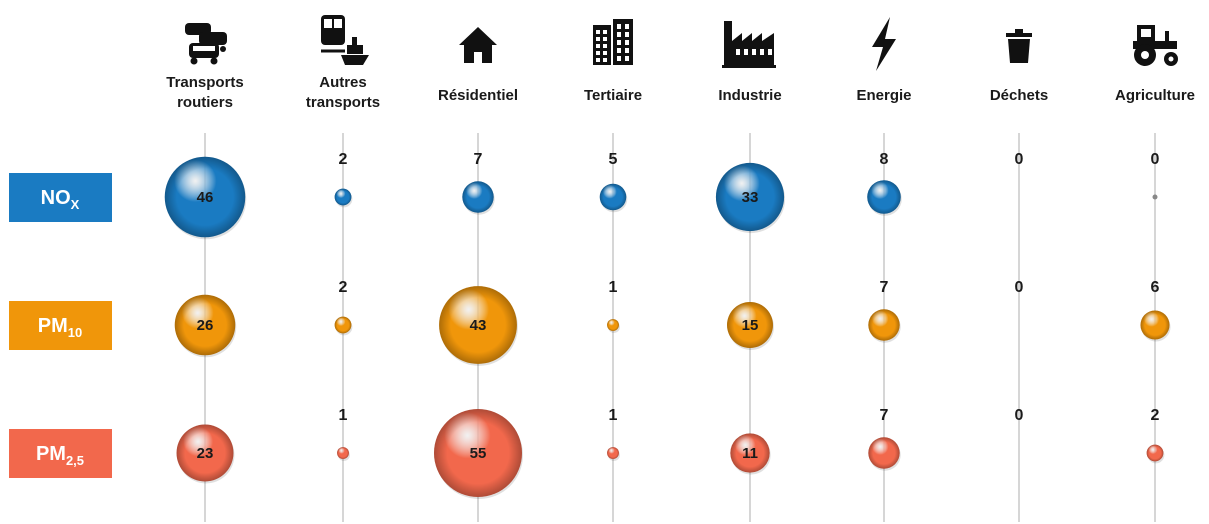  I want to click on pollutant-subscript: 2,5, so click(75, 460).